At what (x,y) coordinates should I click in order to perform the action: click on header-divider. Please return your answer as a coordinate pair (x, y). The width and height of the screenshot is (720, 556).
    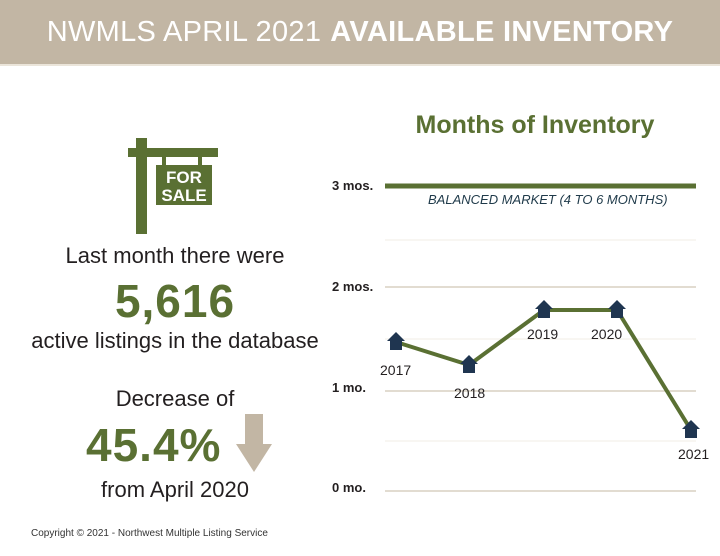
    Looking at the image, I should click on (360, 65).